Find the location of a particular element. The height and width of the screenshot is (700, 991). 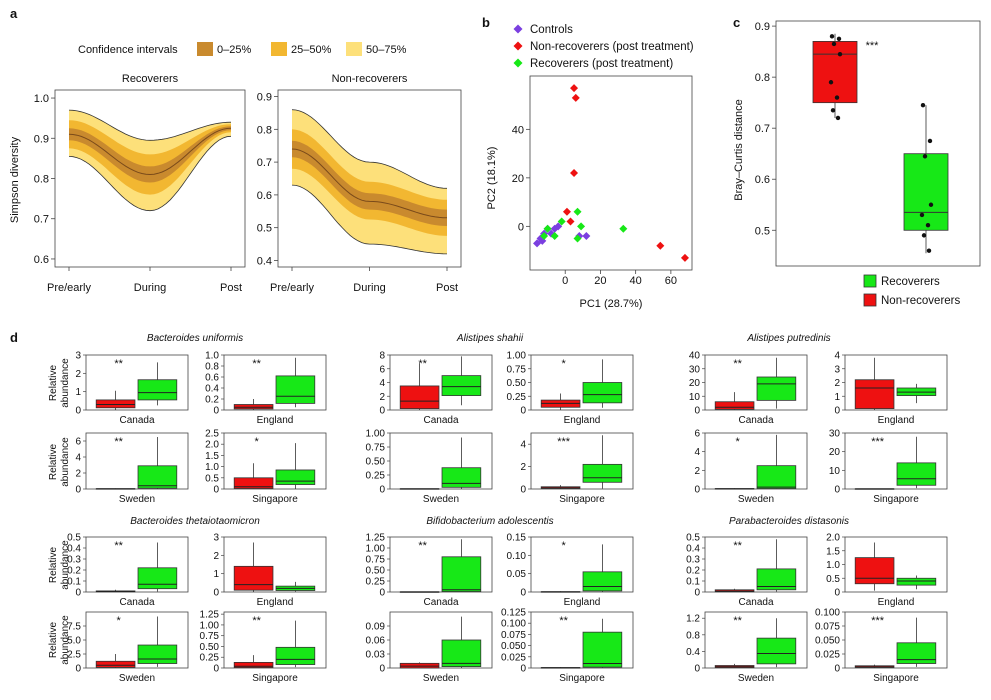

country-label-16: Canada is located at coordinates (755, 602).